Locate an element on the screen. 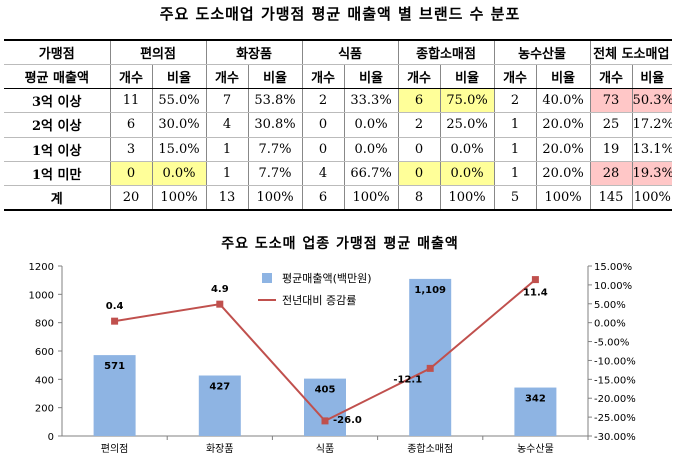  left-axis-tick-label: 400 is located at coordinates (44, 380).